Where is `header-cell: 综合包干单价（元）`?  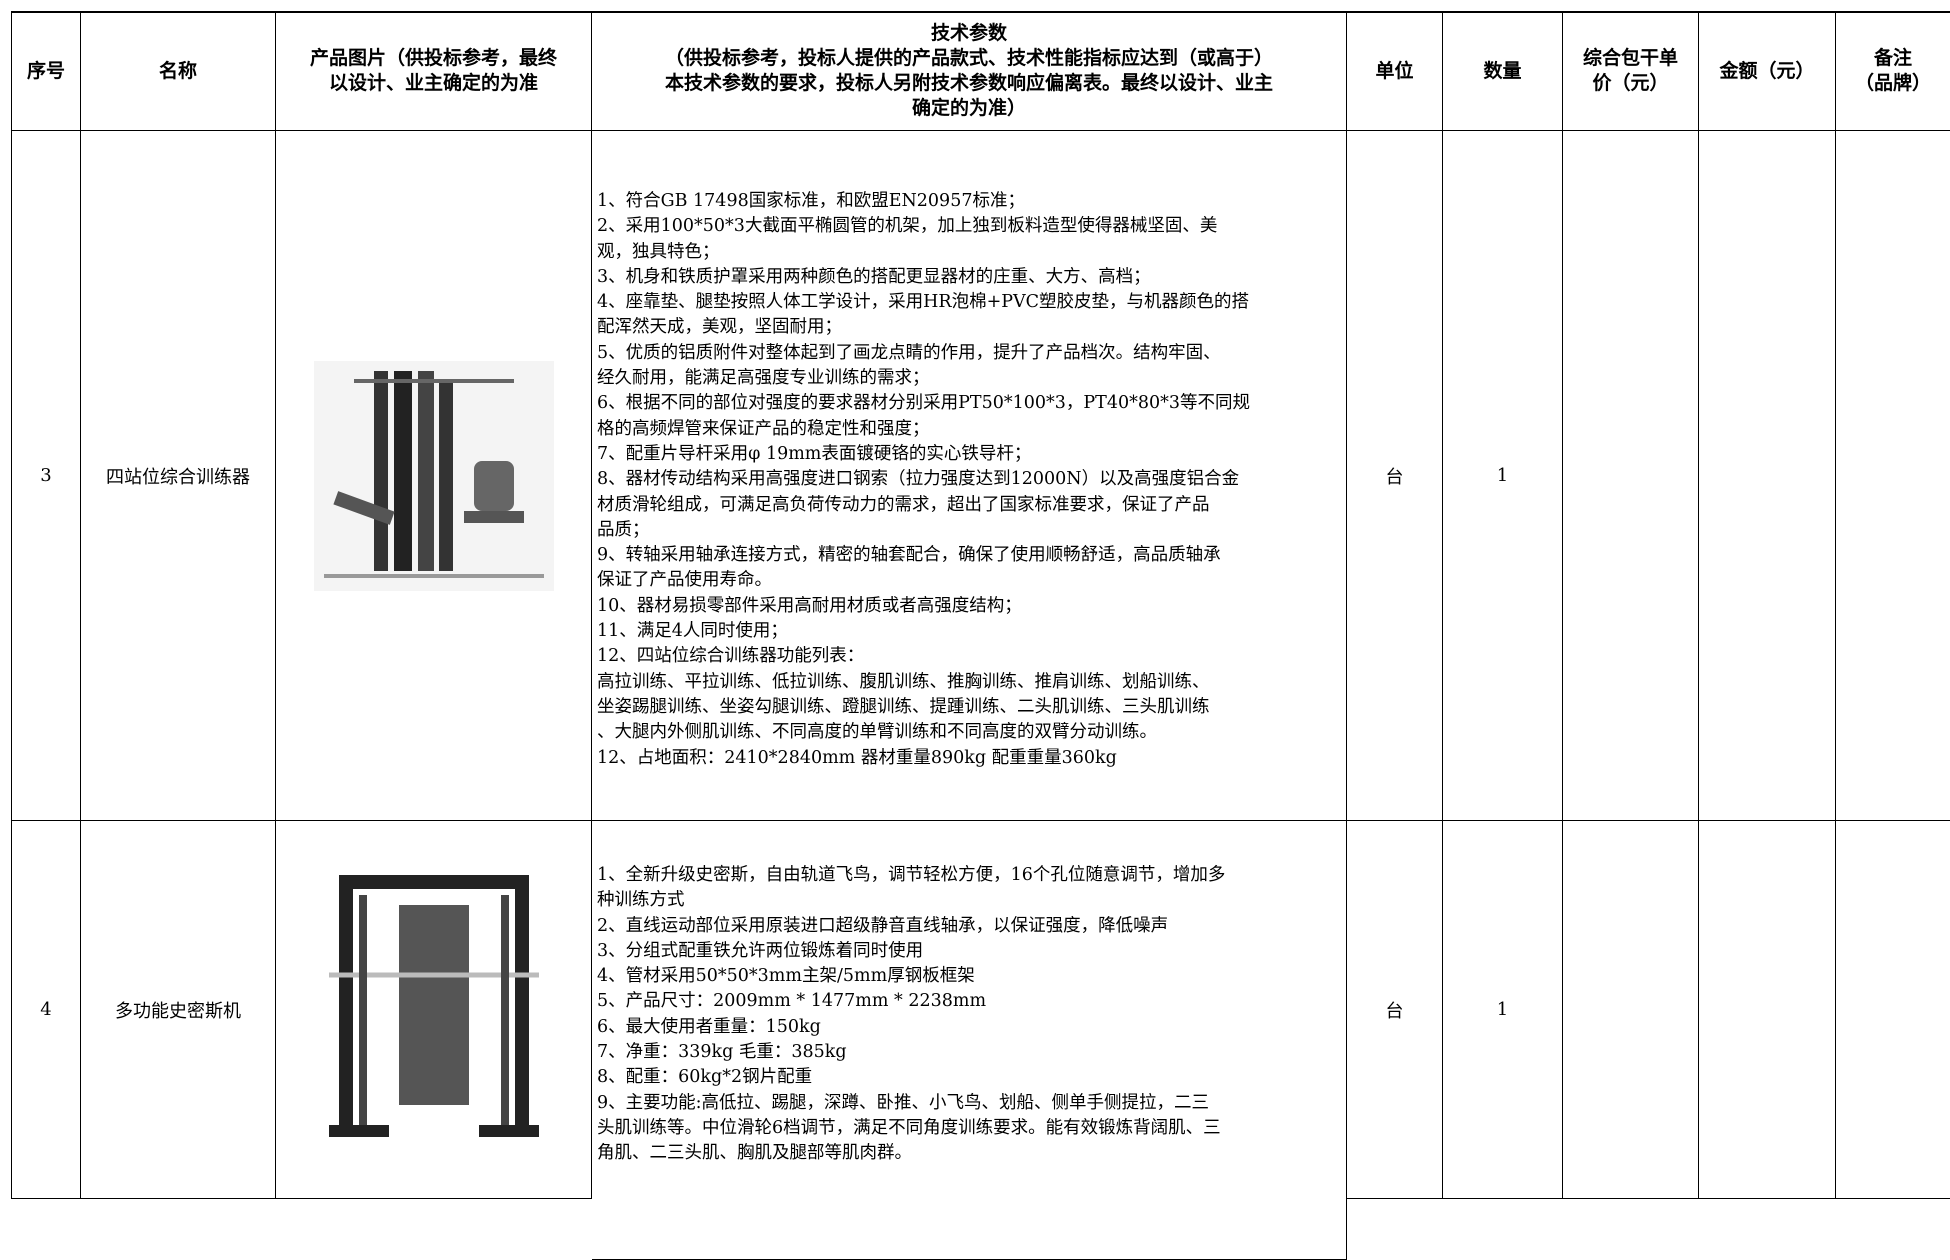
header-cell: 综合包干单价（元） is located at coordinates (1631, 71).